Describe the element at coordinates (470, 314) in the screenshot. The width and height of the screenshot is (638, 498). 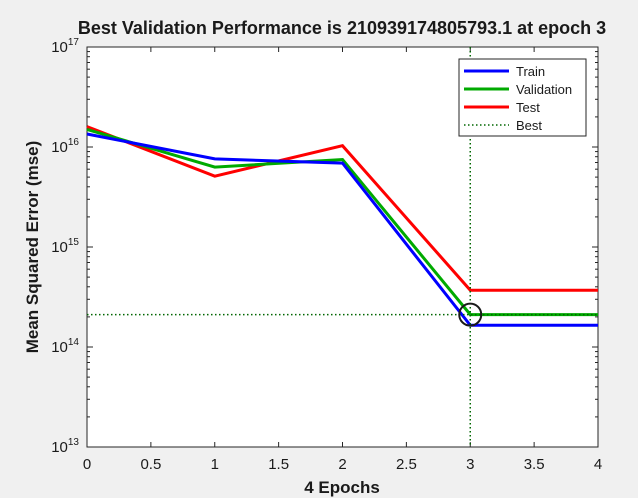
I see `best-point-marker` at that location.